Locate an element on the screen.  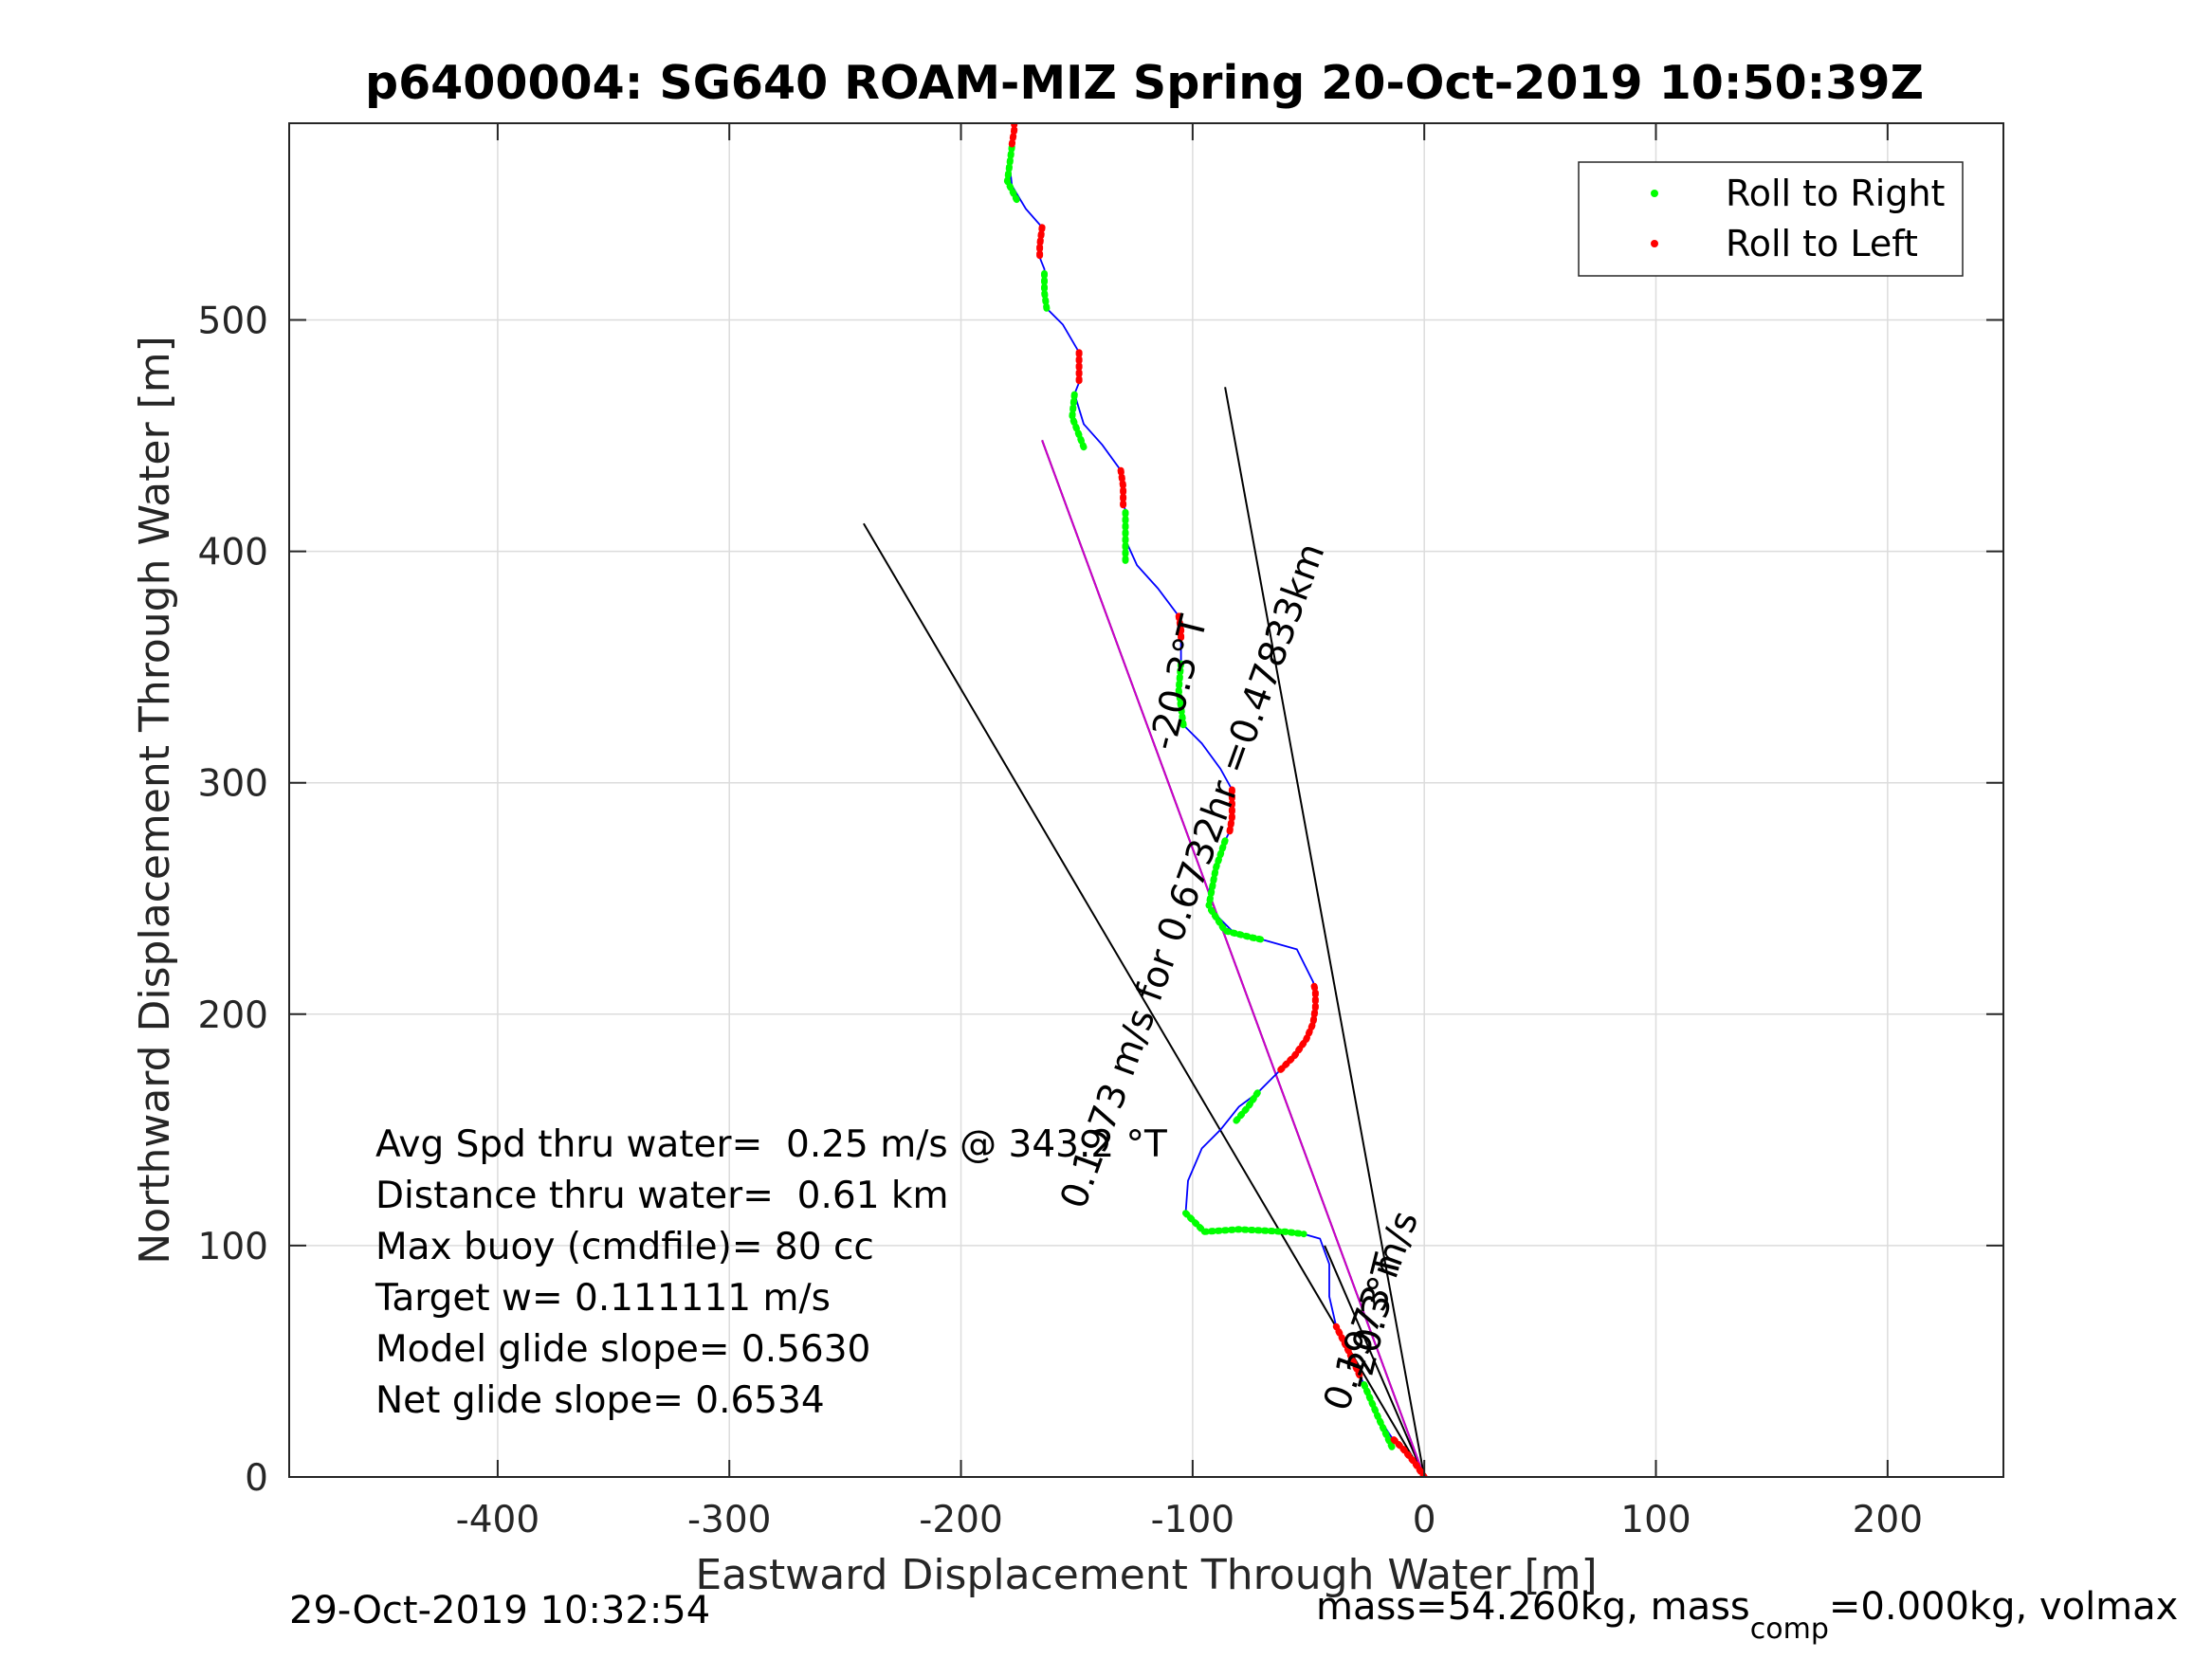
annotation-line: Avg Spd thru water= 0.25 m/s @ 343.2 °T is located at coordinates (771, 1144).